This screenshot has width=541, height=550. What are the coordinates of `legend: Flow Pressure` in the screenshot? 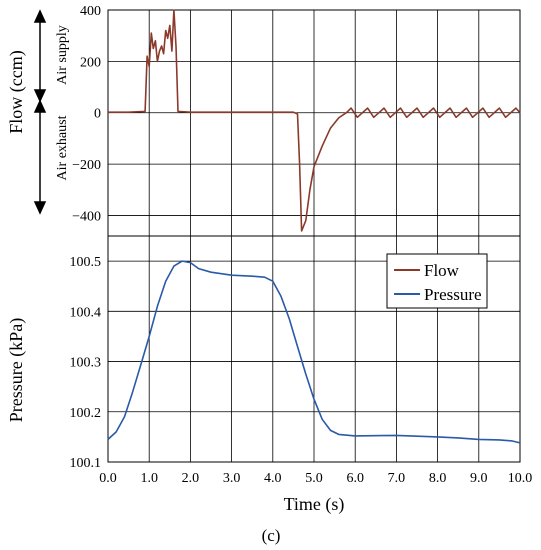 It's located at (437, 281).